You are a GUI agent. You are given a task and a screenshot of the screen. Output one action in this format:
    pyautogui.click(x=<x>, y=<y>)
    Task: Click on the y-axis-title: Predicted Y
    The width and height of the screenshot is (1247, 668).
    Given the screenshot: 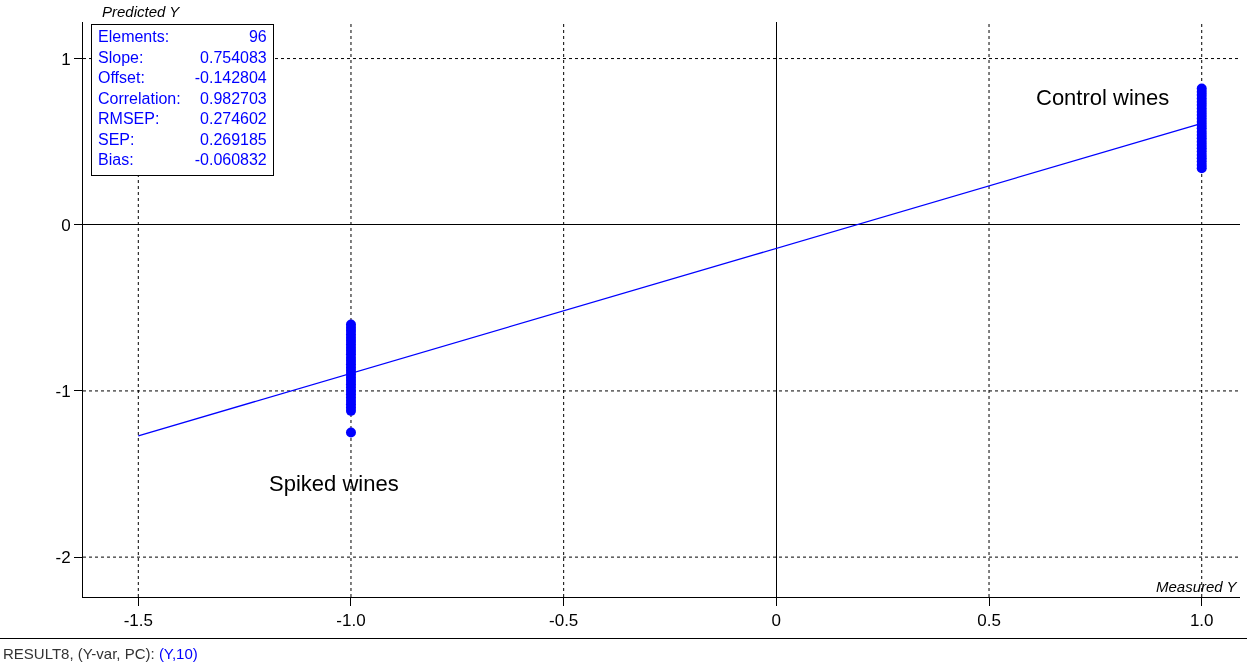 What is the action you would take?
    pyautogui.click(x=141, y=11)
    